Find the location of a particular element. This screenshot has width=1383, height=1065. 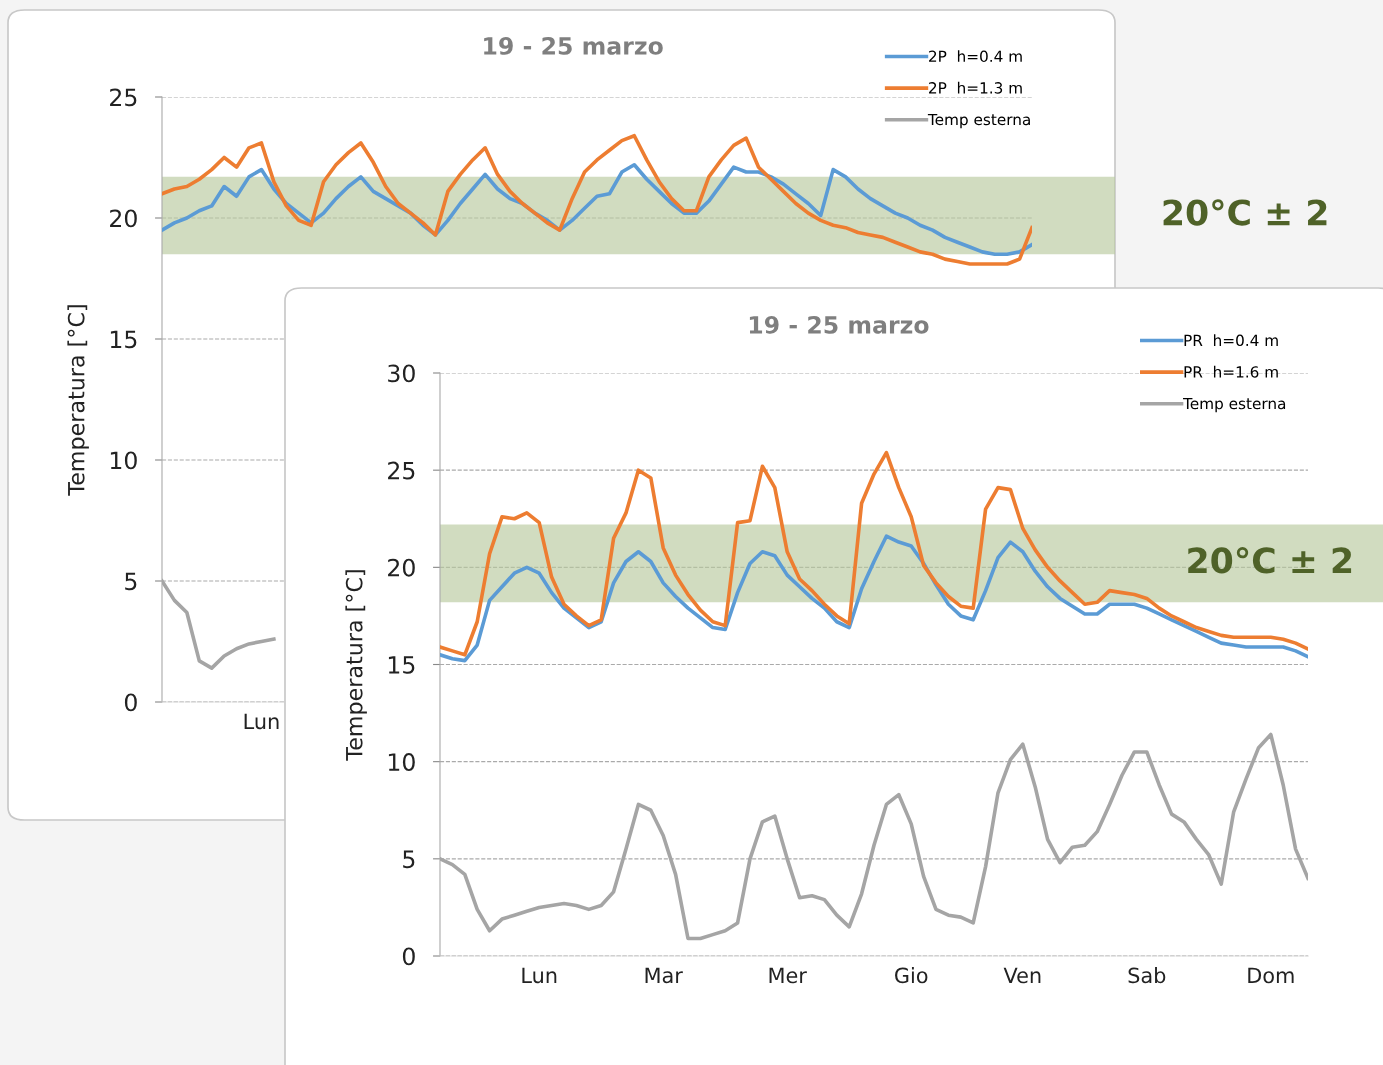

legend-label: 2P h=1.3 m is located at coordinates (975, 87).